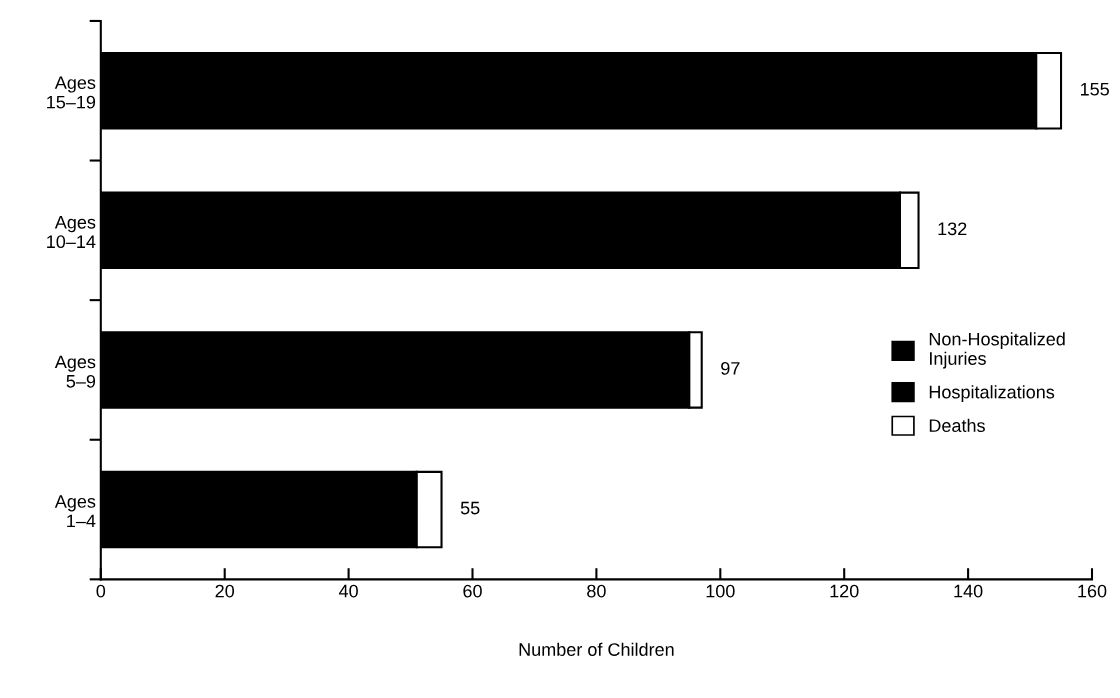 The image size is (1120, 698). What do you see at coordinates (992, 394) in the screenshot?
I see `legend-label: Hospitalizations` at bounding box center [992, 394].